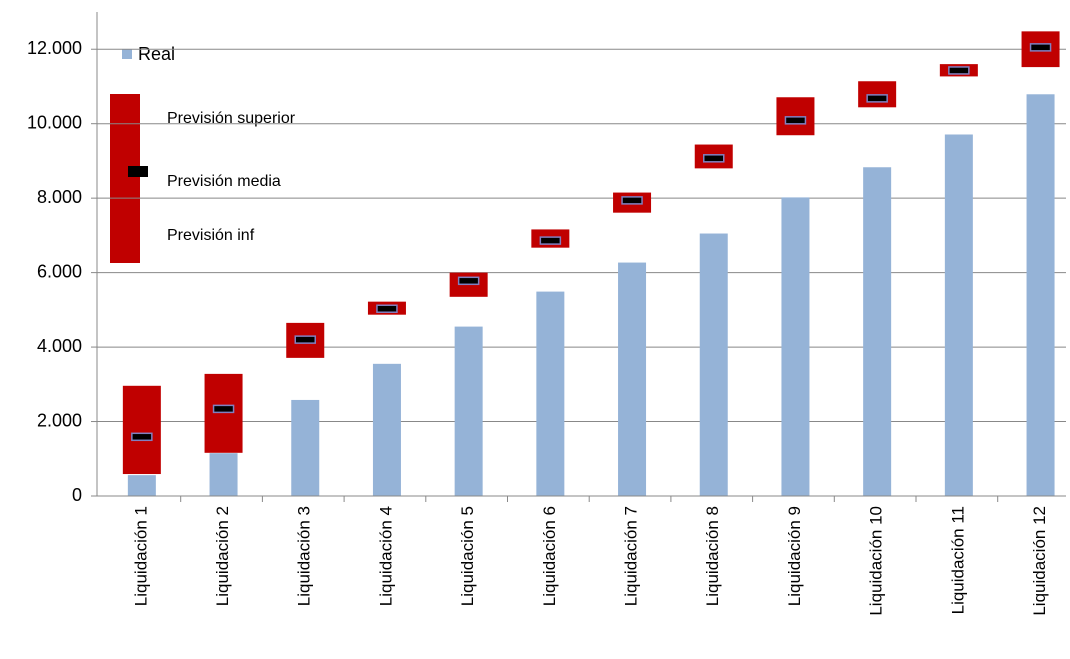  Describe the element at coordinates (304, 556) in the screenshot. I see `x-tick-label: Liquidación 3` at that location.